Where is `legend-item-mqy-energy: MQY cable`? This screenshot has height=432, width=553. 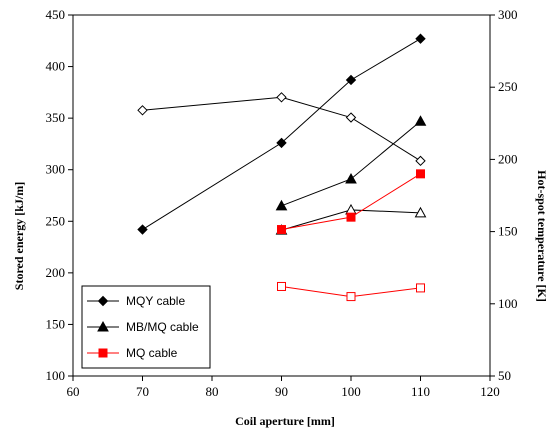
legend-item-mqy-energy: MQY cable is located at coordinates (136, 301).